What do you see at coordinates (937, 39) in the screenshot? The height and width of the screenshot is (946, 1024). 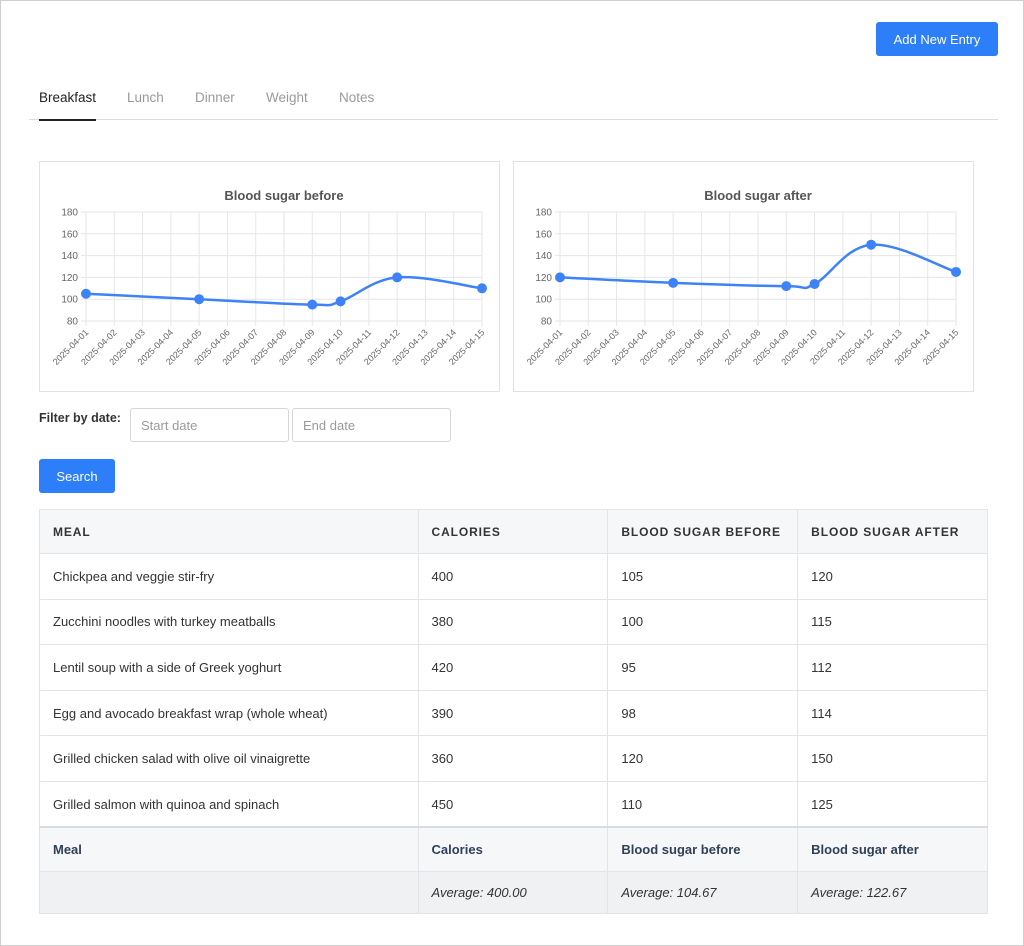 I see `add-new-entry-button: Add New Entry` at bounding box center [937, 39].